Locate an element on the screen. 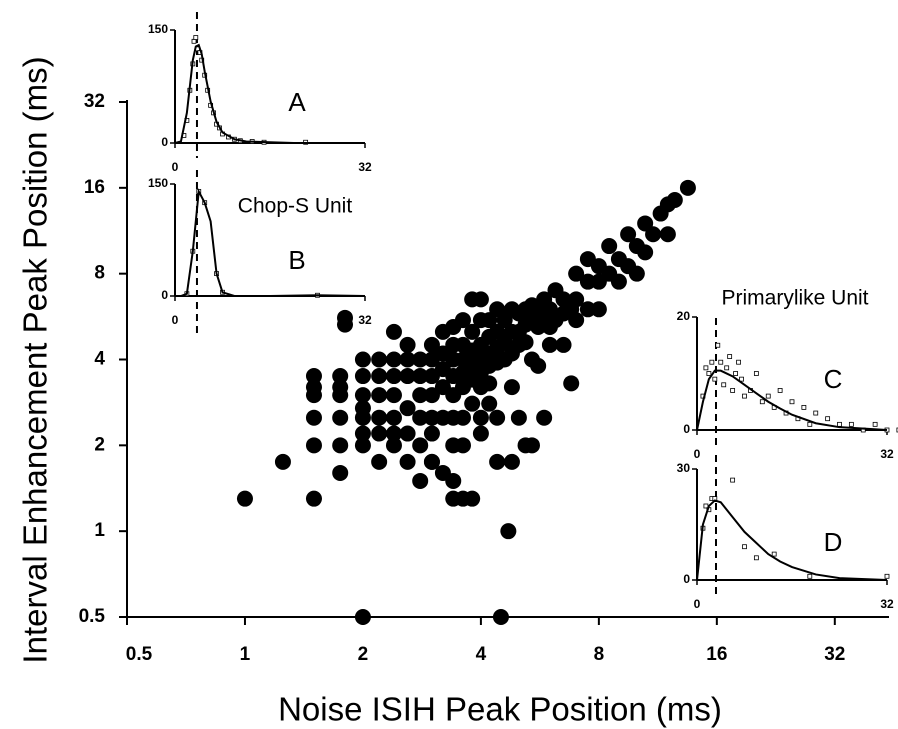  inset-y-tick-label: 20 is located at coordinates (684, 316).